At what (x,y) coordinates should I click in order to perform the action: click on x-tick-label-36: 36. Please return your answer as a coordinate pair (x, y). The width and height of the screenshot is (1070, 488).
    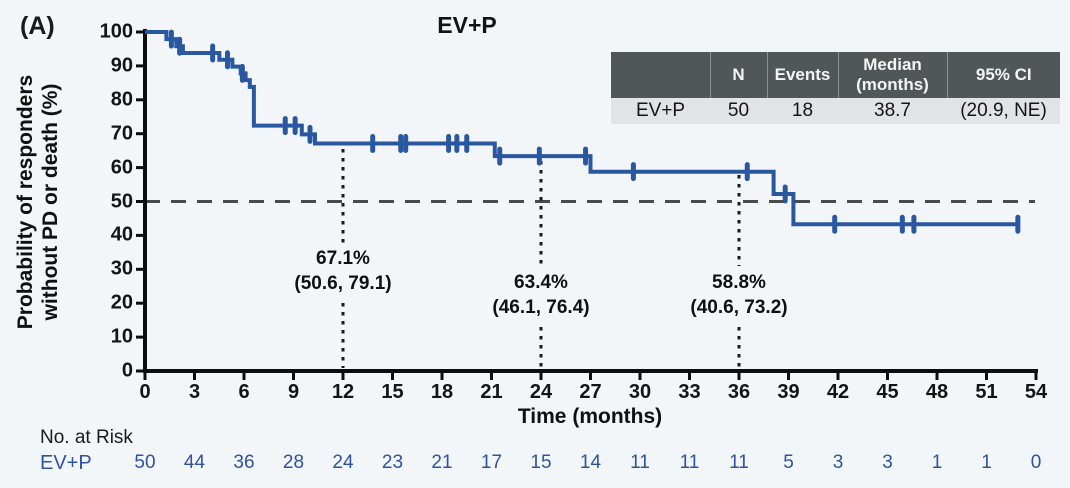
    Looking at the image, I should click on (739, 392).